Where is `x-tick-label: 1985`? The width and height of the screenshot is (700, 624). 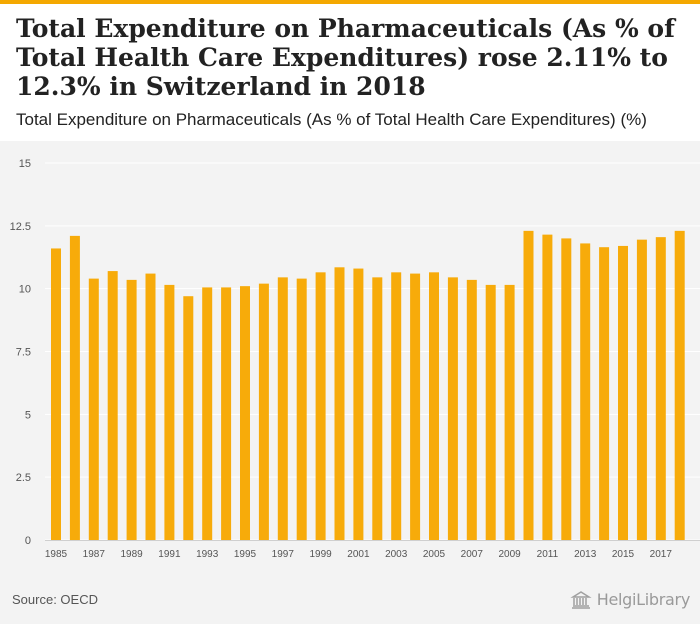 x-tick-label: 1985 is located at coordinates (56, 554).